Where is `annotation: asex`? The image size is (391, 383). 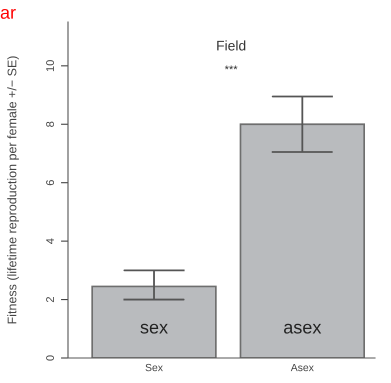
annotation: asex is located at coordinates (303, 329).